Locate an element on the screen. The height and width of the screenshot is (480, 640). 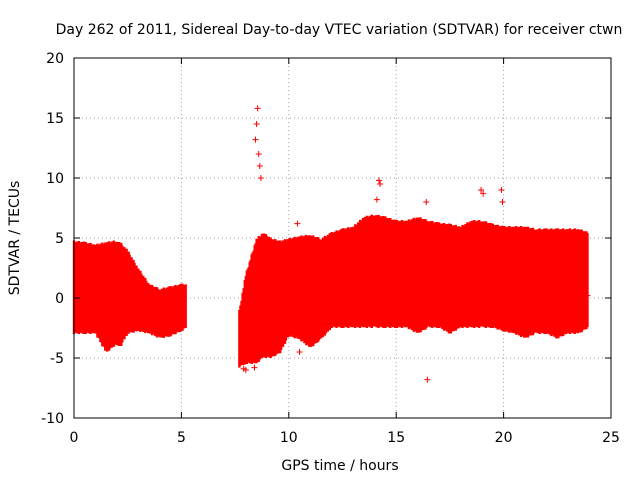
y-tick-label: 0 is located at coordinates (59, 299).